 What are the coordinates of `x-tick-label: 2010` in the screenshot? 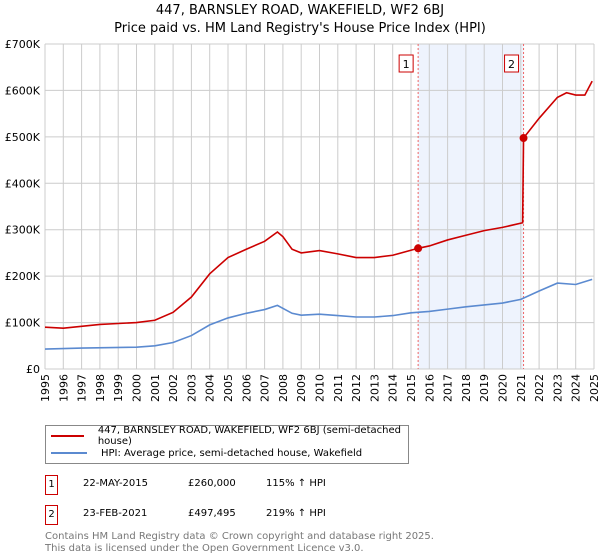 It's located at (320, 388).